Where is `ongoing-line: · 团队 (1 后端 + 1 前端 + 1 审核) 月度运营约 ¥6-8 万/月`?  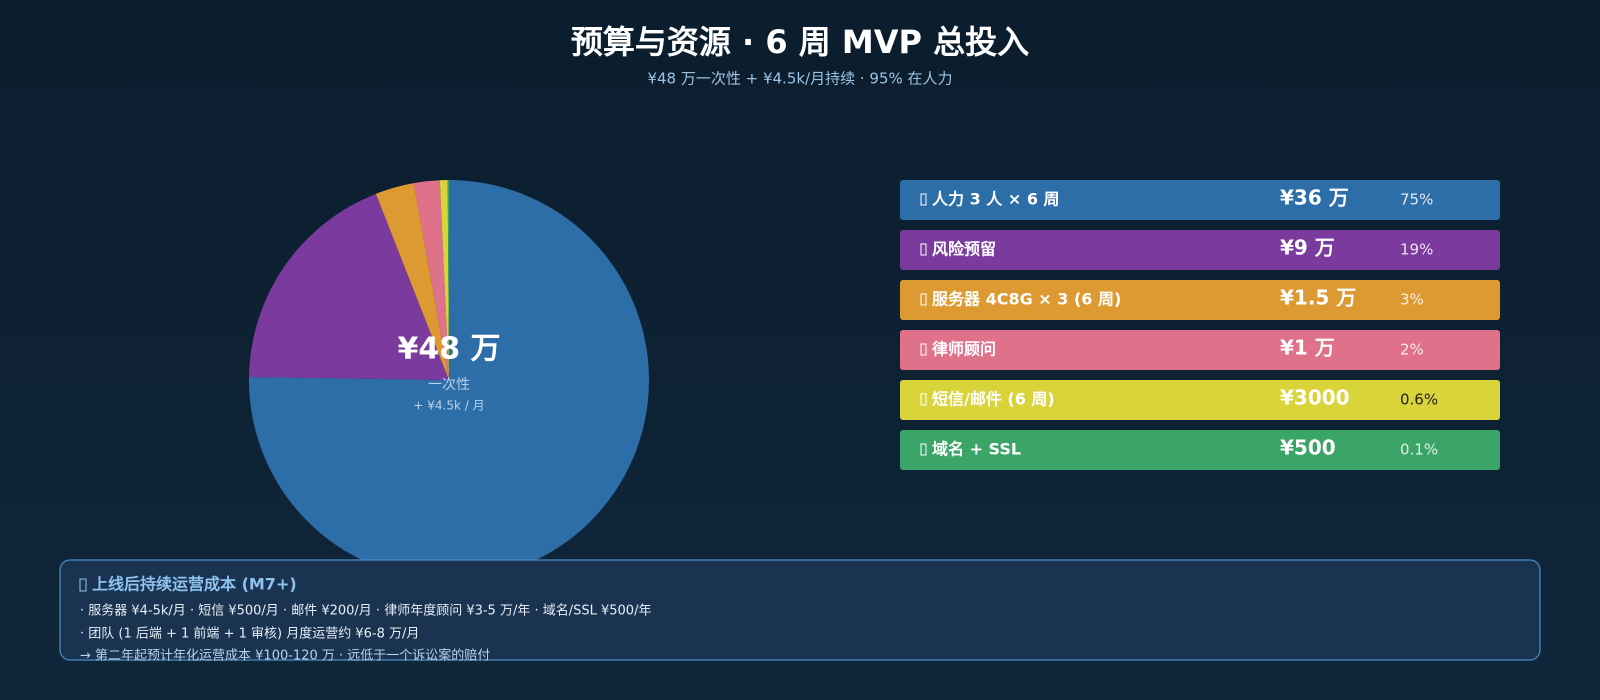
ongoing-line: · 团队 (1 后端 + 1 前端 + 1 审核) 月度运营约 ¥6-8 万/月 is located at coordinates (249, 634).